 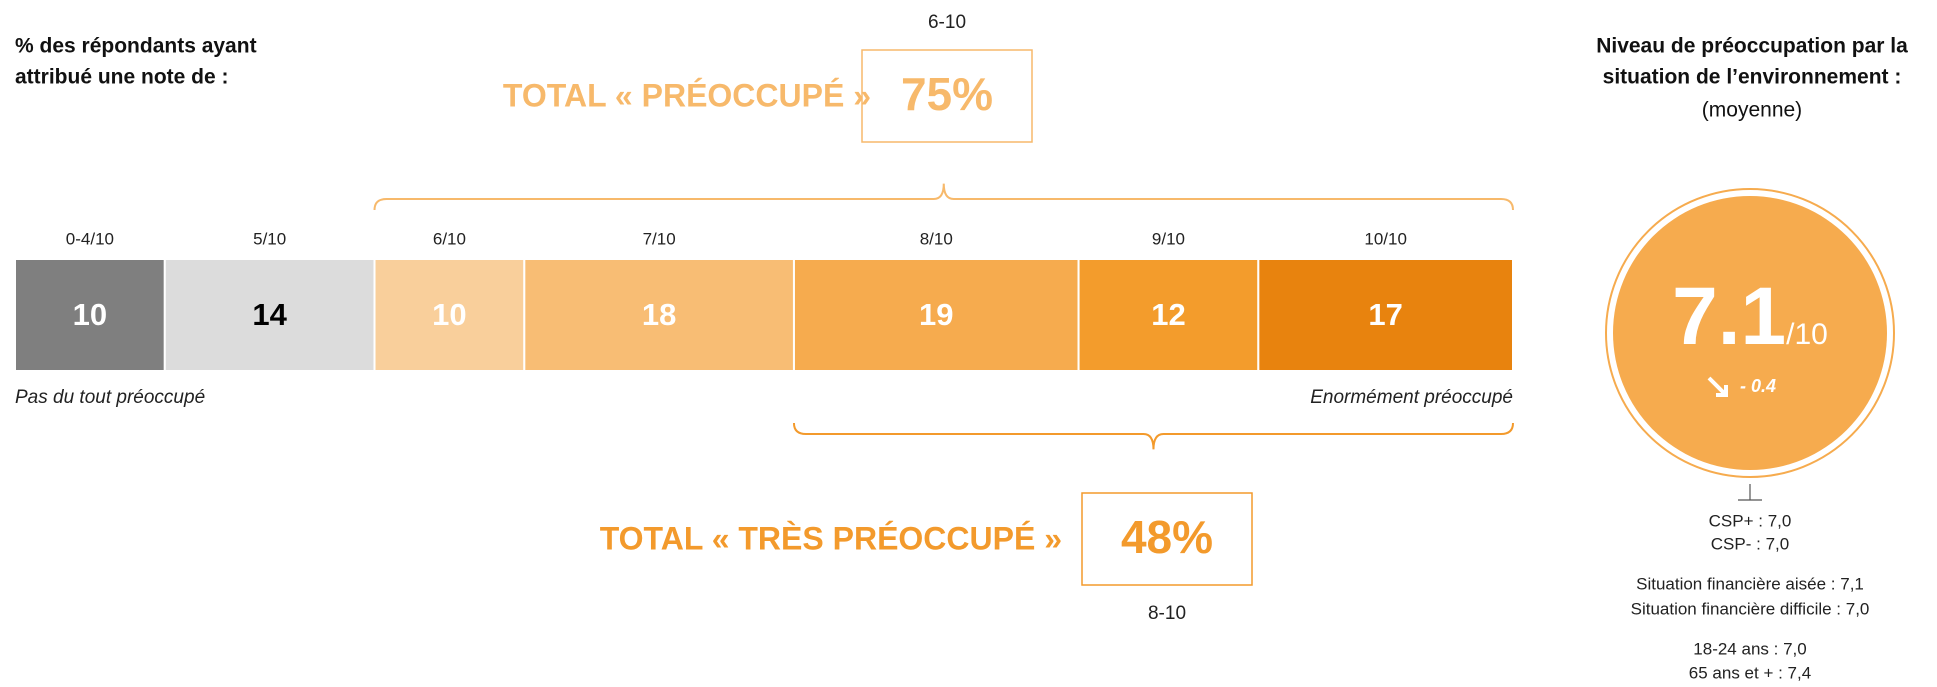 What do you see at coordinates (136, 46) in the screenshot?
I see `header: % des répondants ayant` at bounding box center [136, 46].